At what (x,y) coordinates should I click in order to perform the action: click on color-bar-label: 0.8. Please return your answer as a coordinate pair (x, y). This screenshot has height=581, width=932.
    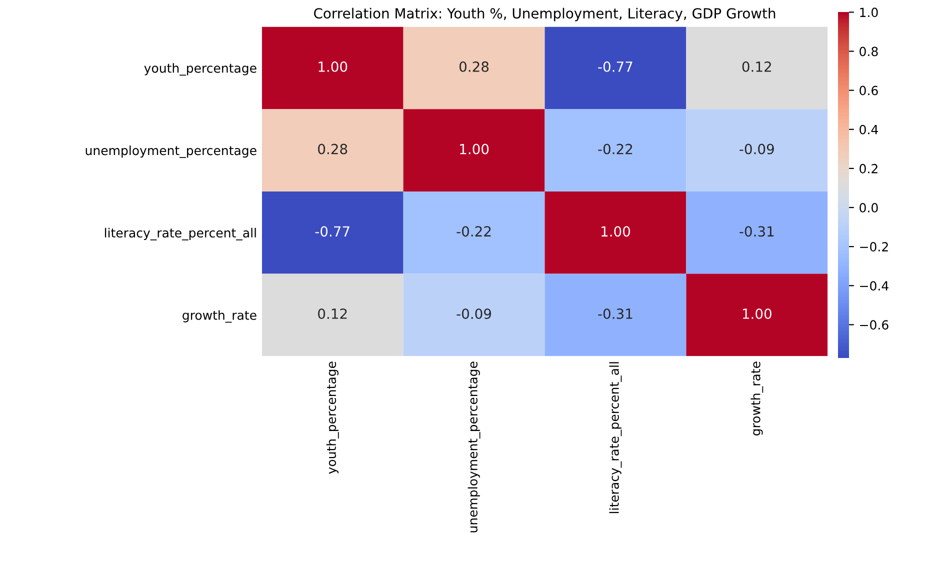
    Looking at the image, I should click on (869, 51).